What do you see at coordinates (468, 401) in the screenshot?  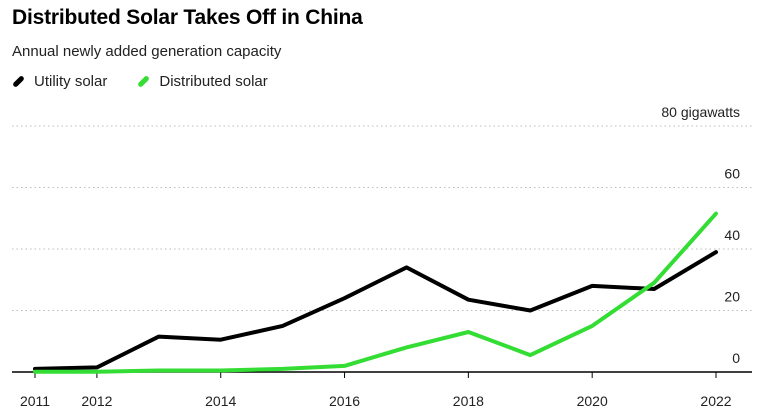 I see `x-tick-label-2018: 2018` at bounding box center [468, 401].